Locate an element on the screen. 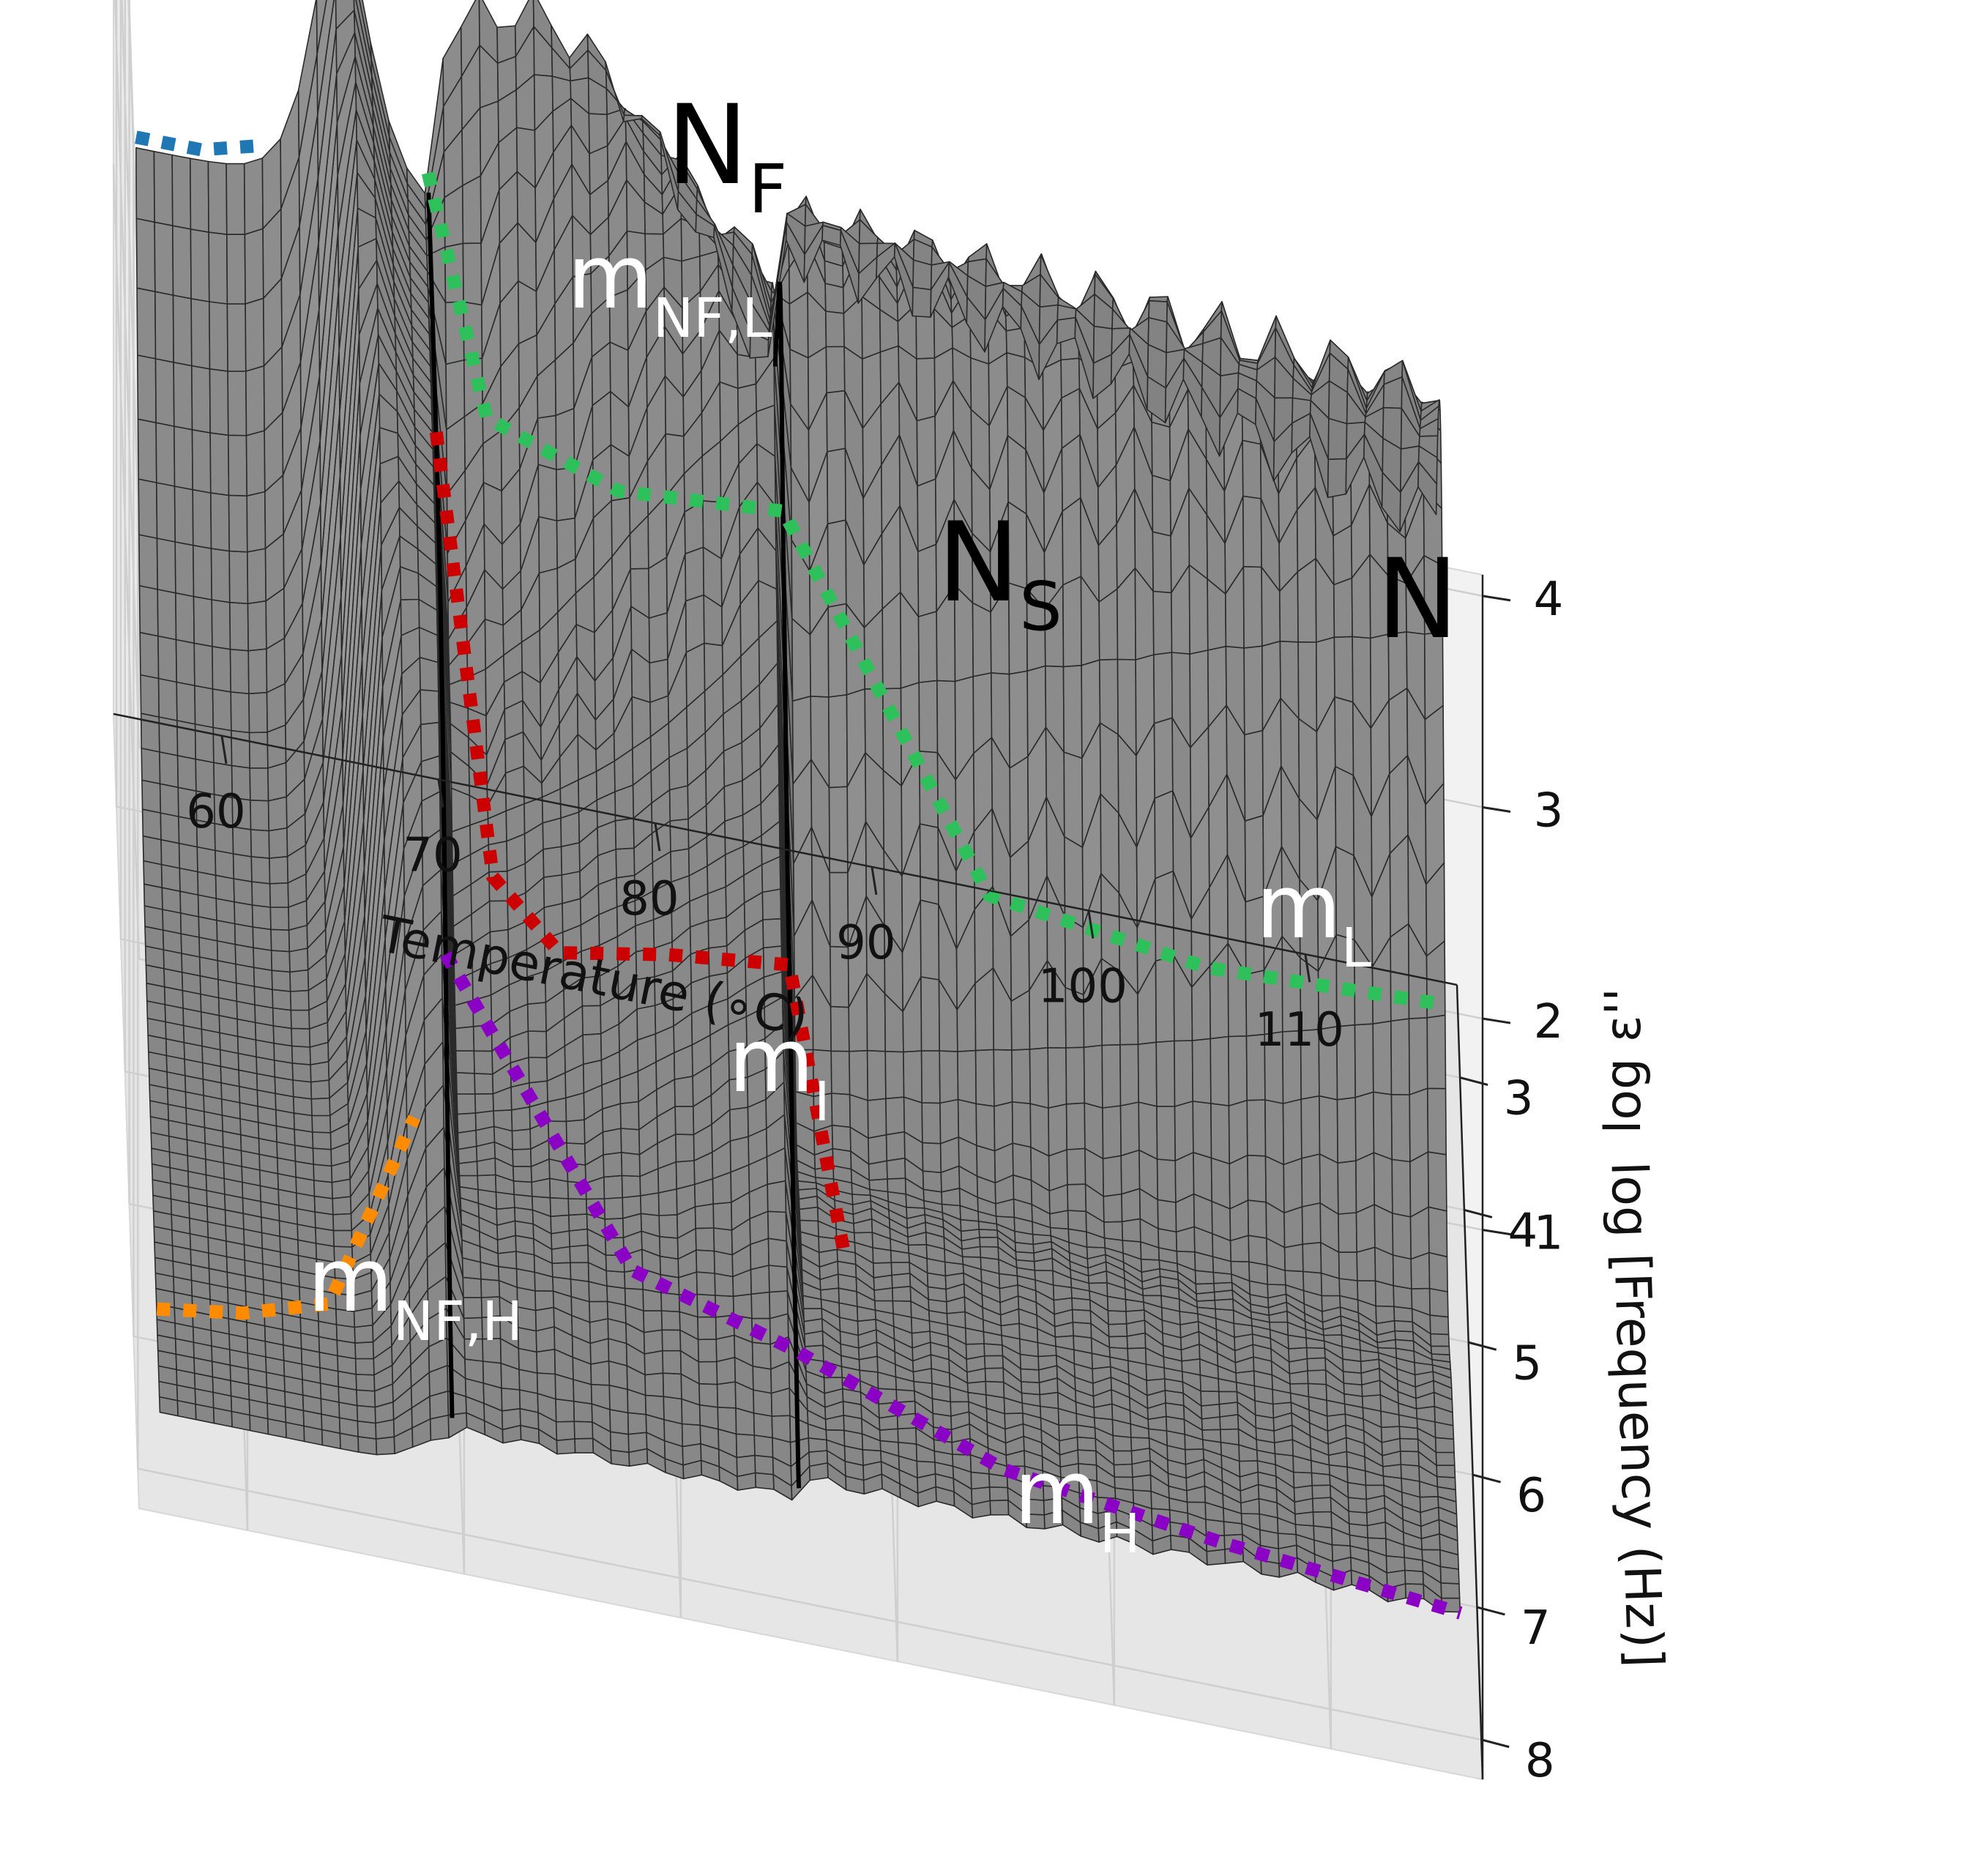  frequency-tick-label: 3 is located at coordinates (1519, 1099).